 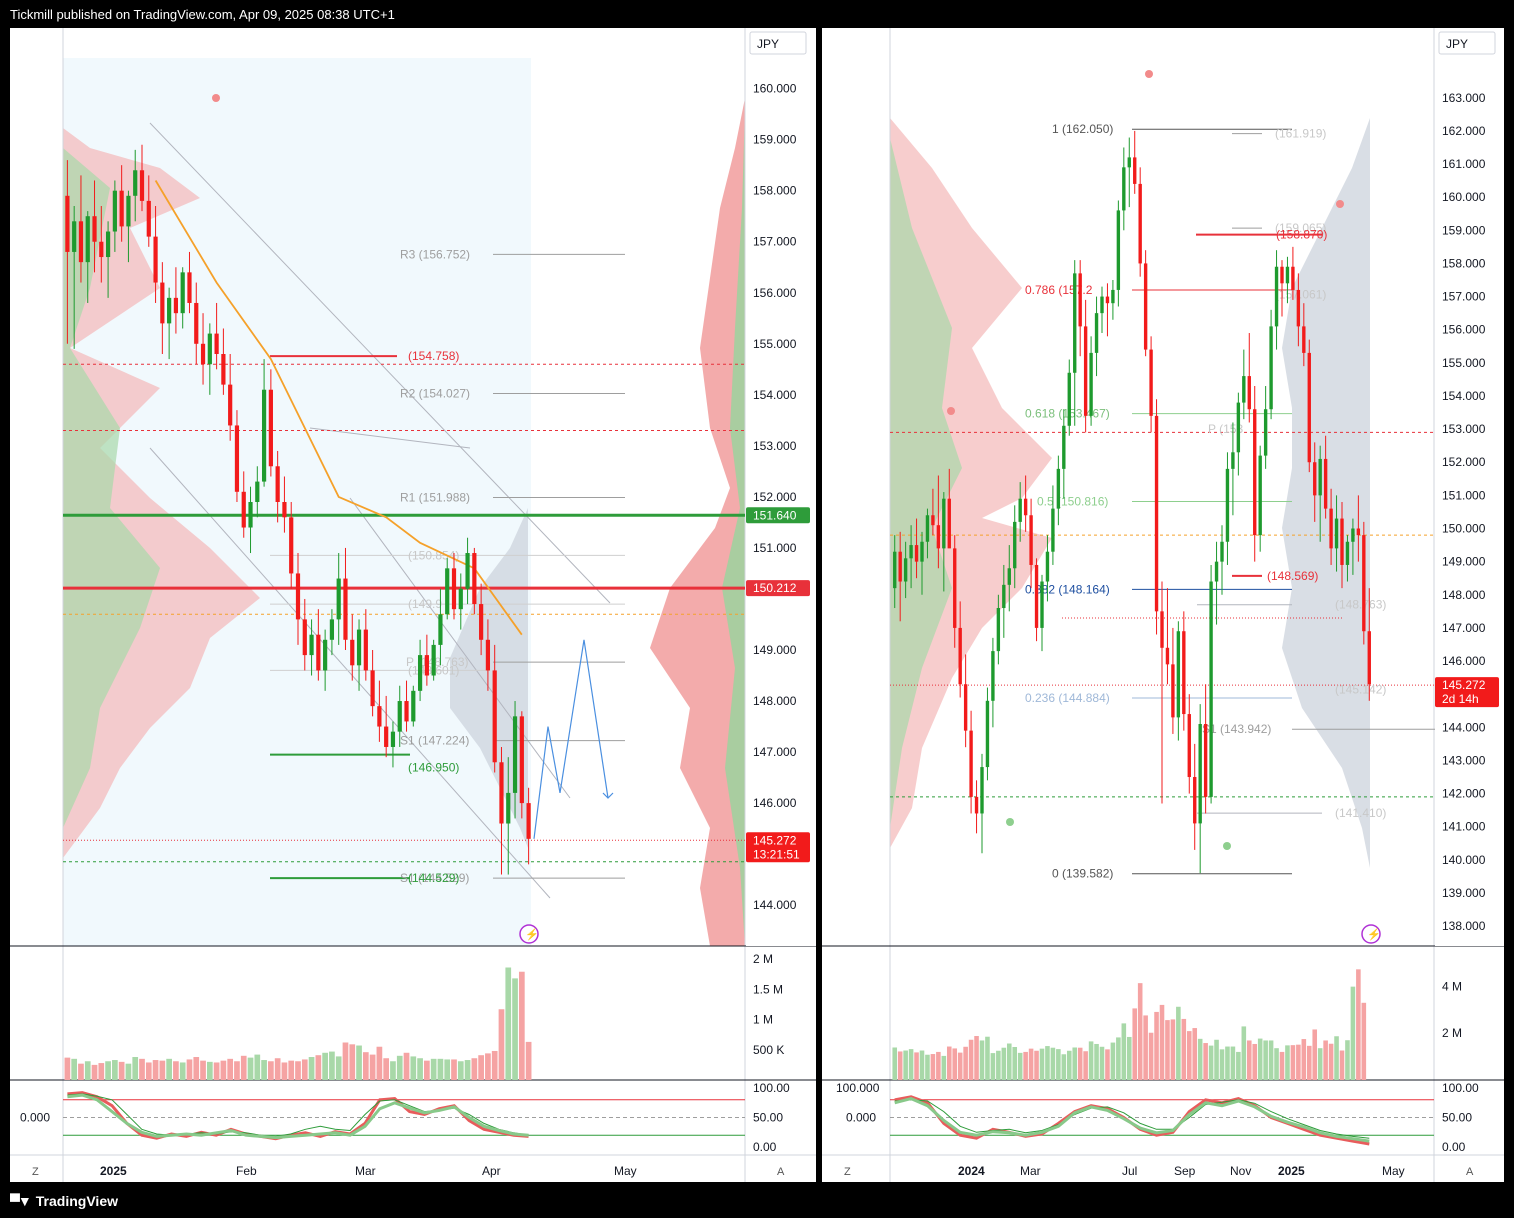 What do you see at coordinates (35, 1118) in the screenshot?
I see `osc-left-value: 0.000` at bounding box center [35, 1118].